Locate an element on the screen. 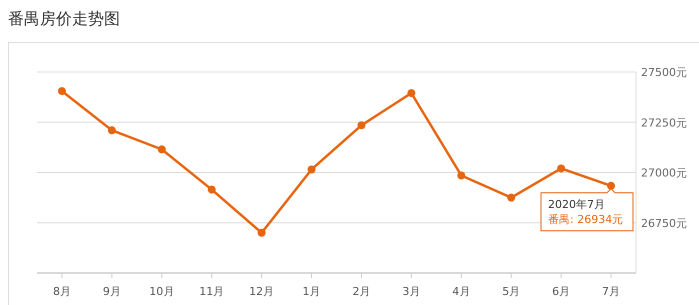 Image resolution: width=699 pixels, height=305 pixels. xtick: 5月 is located at coordinates (511, 291).